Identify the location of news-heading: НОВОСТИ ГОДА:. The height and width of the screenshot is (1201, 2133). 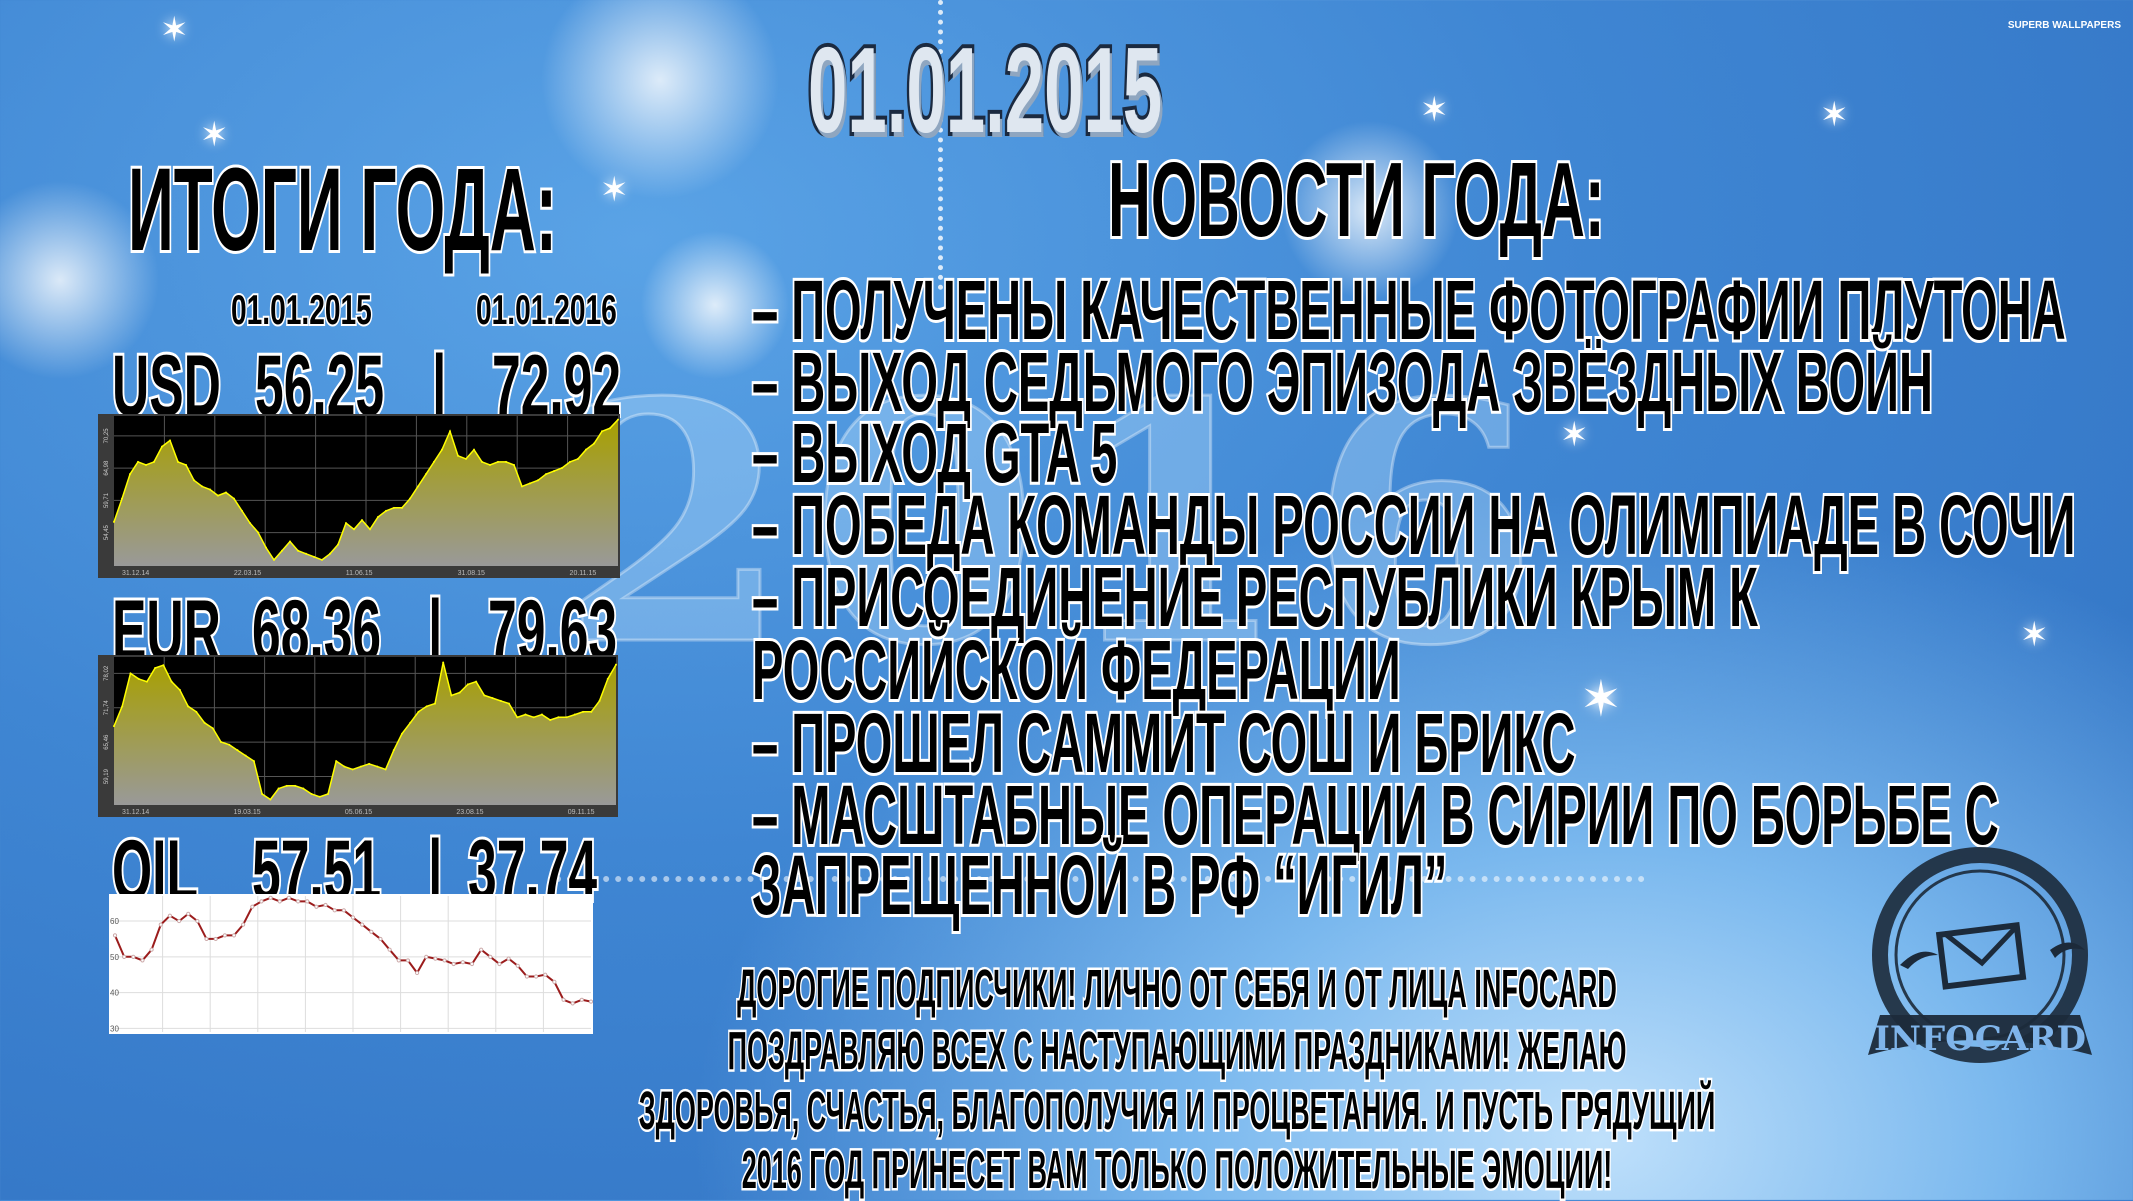
(1356, 200).